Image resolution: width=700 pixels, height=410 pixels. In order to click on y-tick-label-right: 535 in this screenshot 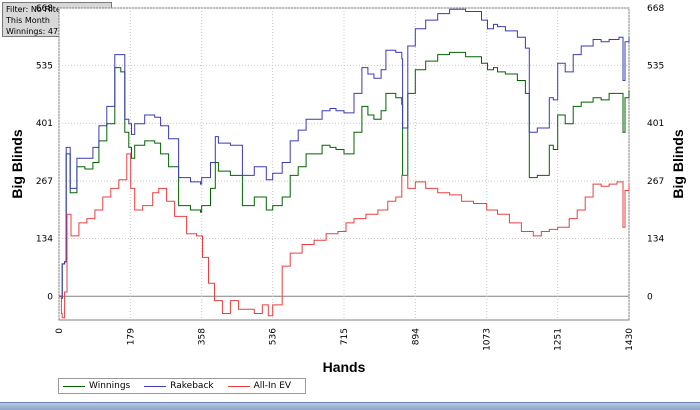, I will do `click(655, 66)`.